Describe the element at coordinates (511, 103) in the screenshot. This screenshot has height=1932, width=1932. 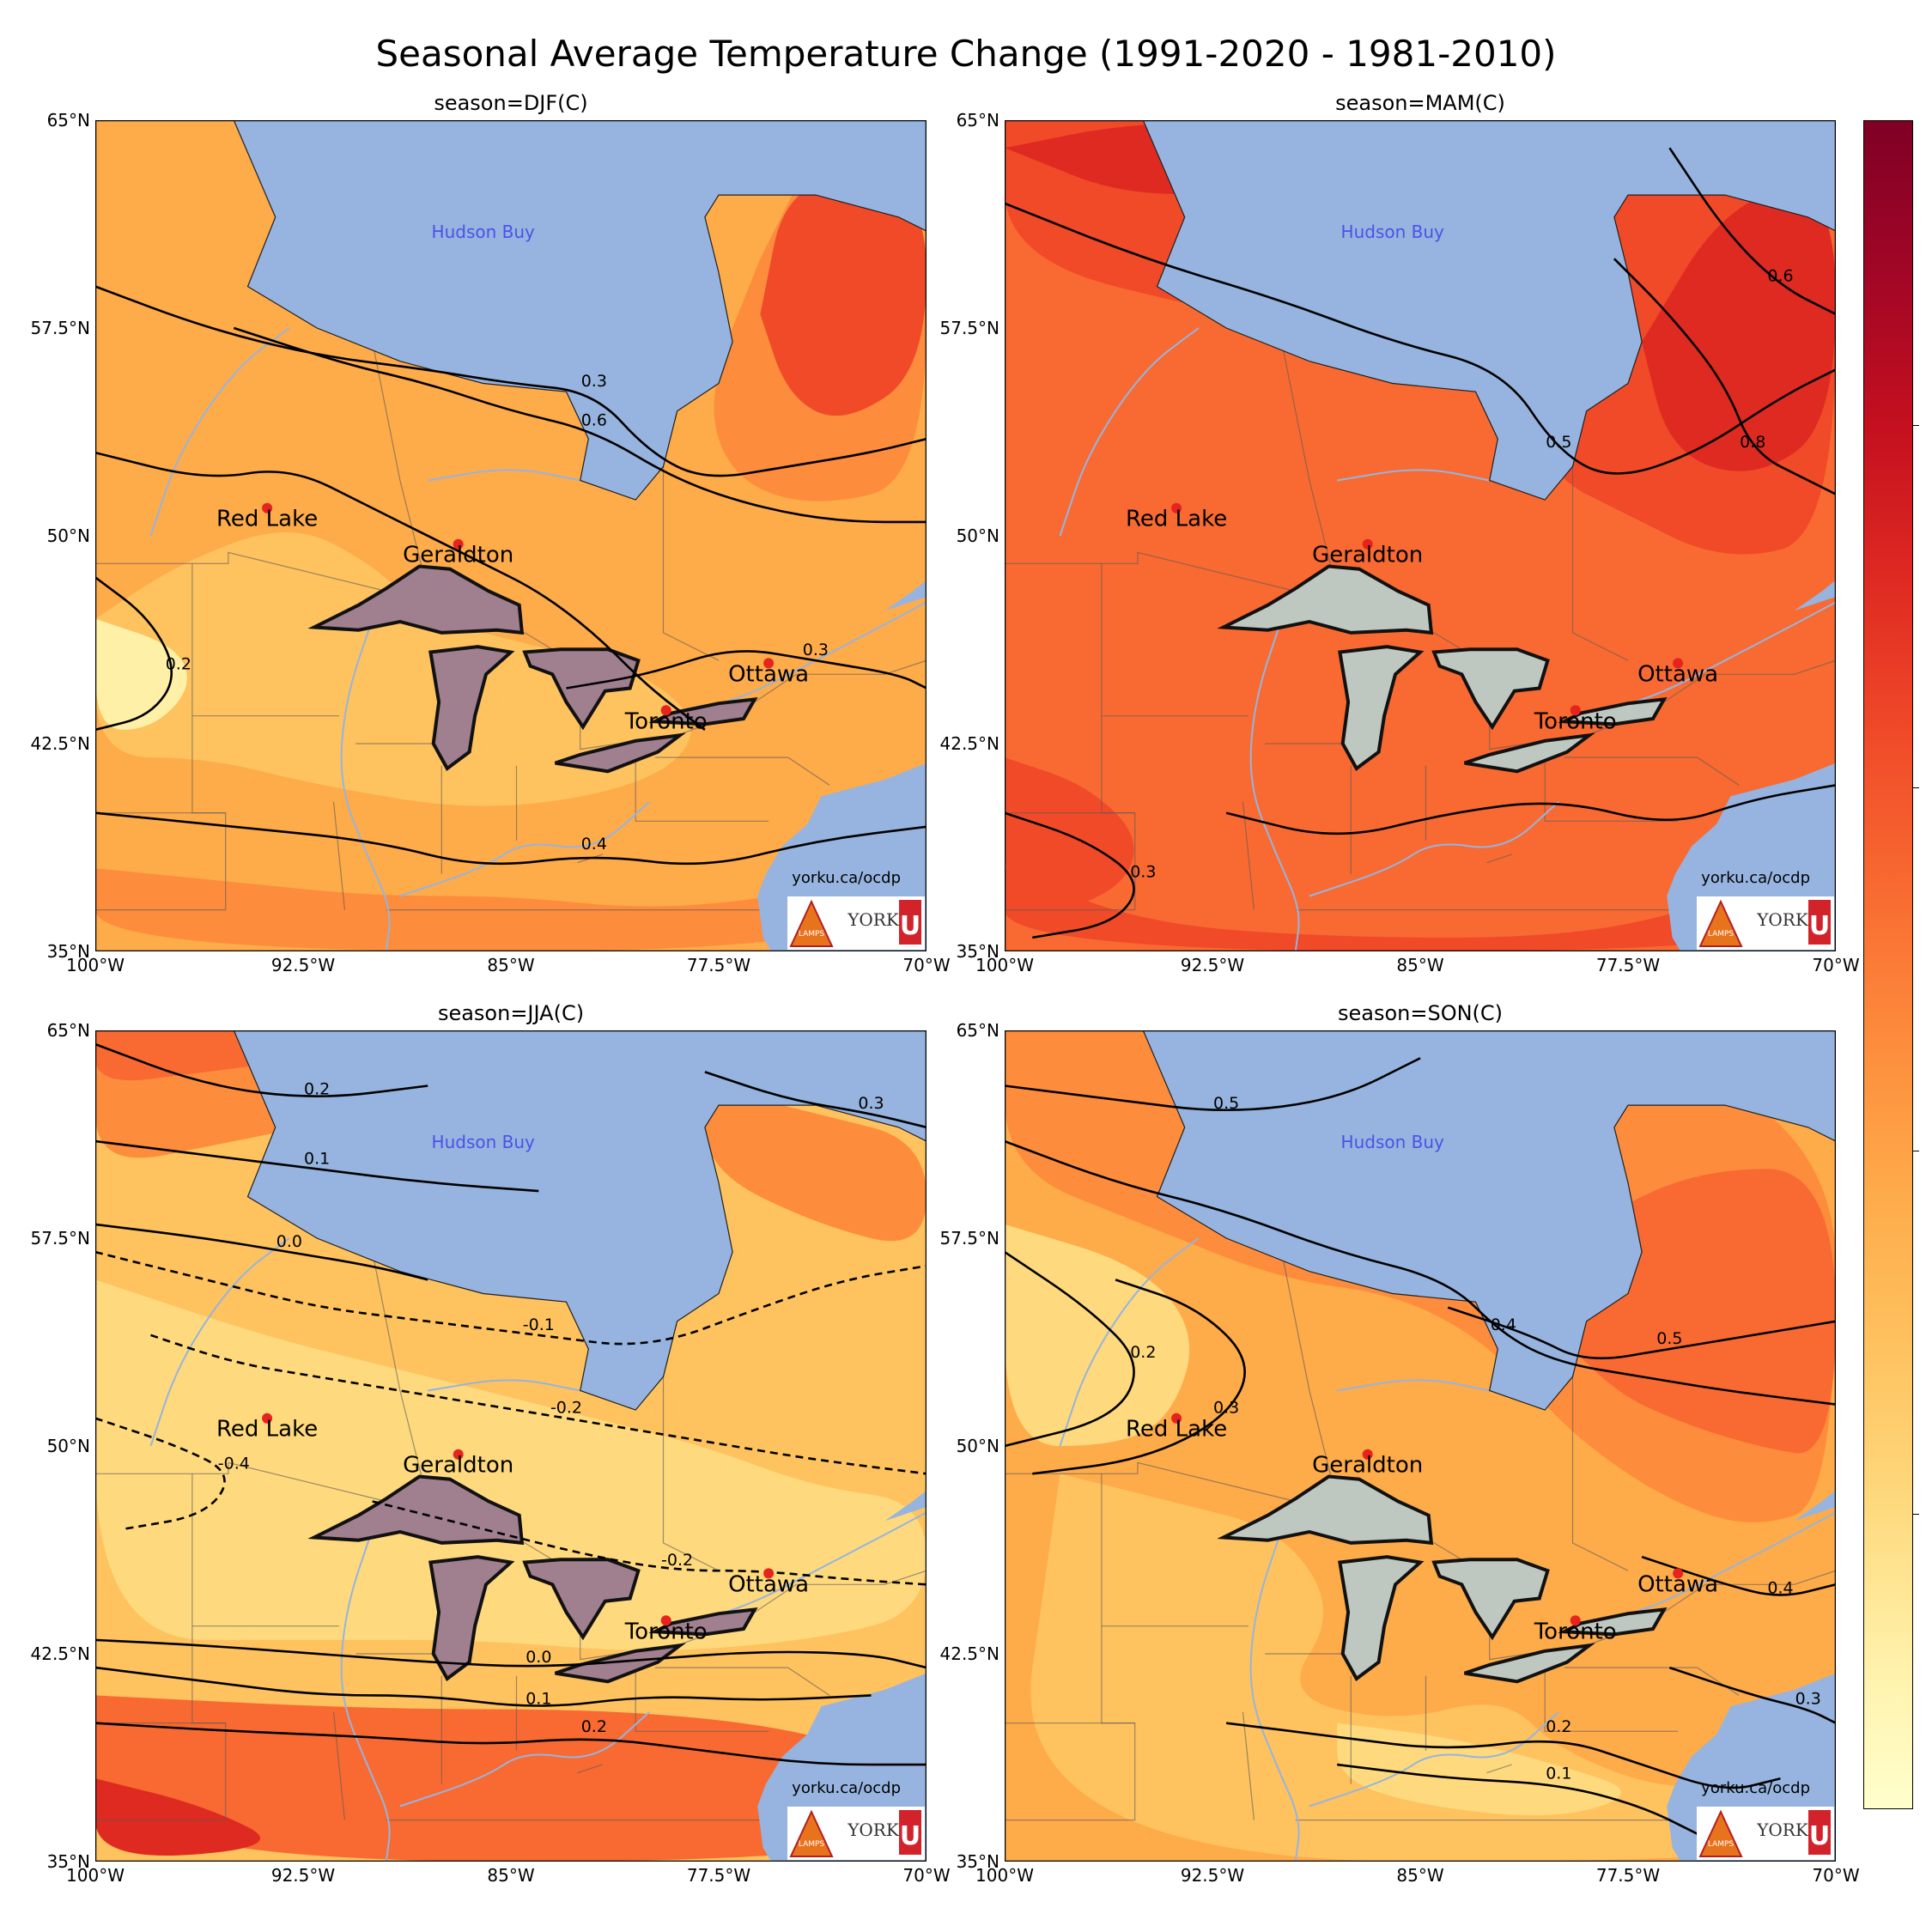
I see `panel-title: season=DJF(C)` at that location.